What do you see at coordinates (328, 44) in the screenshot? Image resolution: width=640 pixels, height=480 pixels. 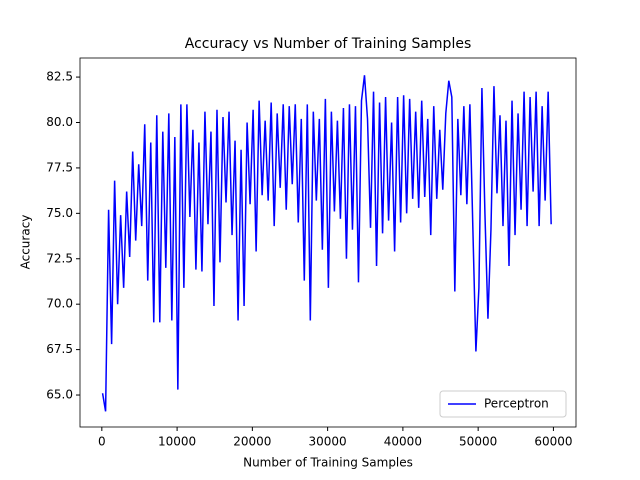 I see `chart-title: Accuracy vs Number of Training Samples` at bounding box center [328, 44].